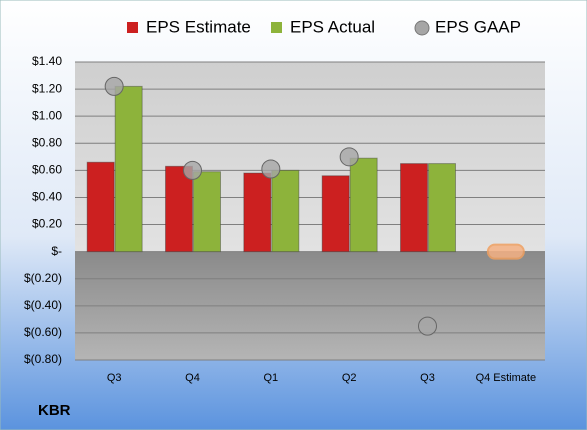 This screenshot has height=430, width=587. Describe the element at coordinates (43, 332) in the screenshot. I see `y-tick-label: $(0.60)` at that location.